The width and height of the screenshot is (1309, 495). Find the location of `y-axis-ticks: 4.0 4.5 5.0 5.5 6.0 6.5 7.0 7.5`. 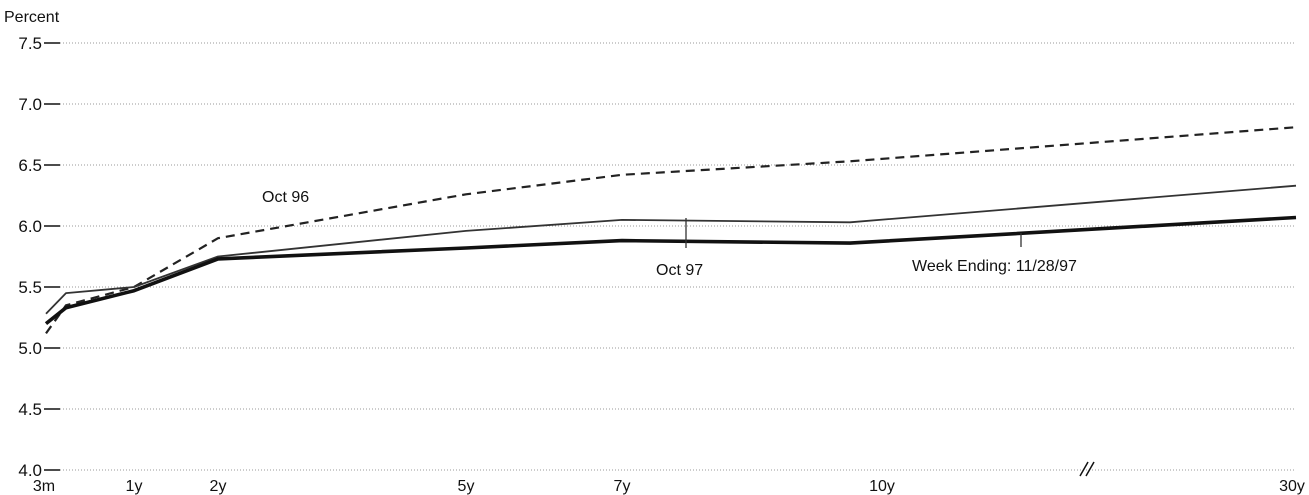

y-axis-ticks: 4.0 4.5 5.0 5.5 6.0 6.5 7.0 7.5 is located at coordinates (39, 257).